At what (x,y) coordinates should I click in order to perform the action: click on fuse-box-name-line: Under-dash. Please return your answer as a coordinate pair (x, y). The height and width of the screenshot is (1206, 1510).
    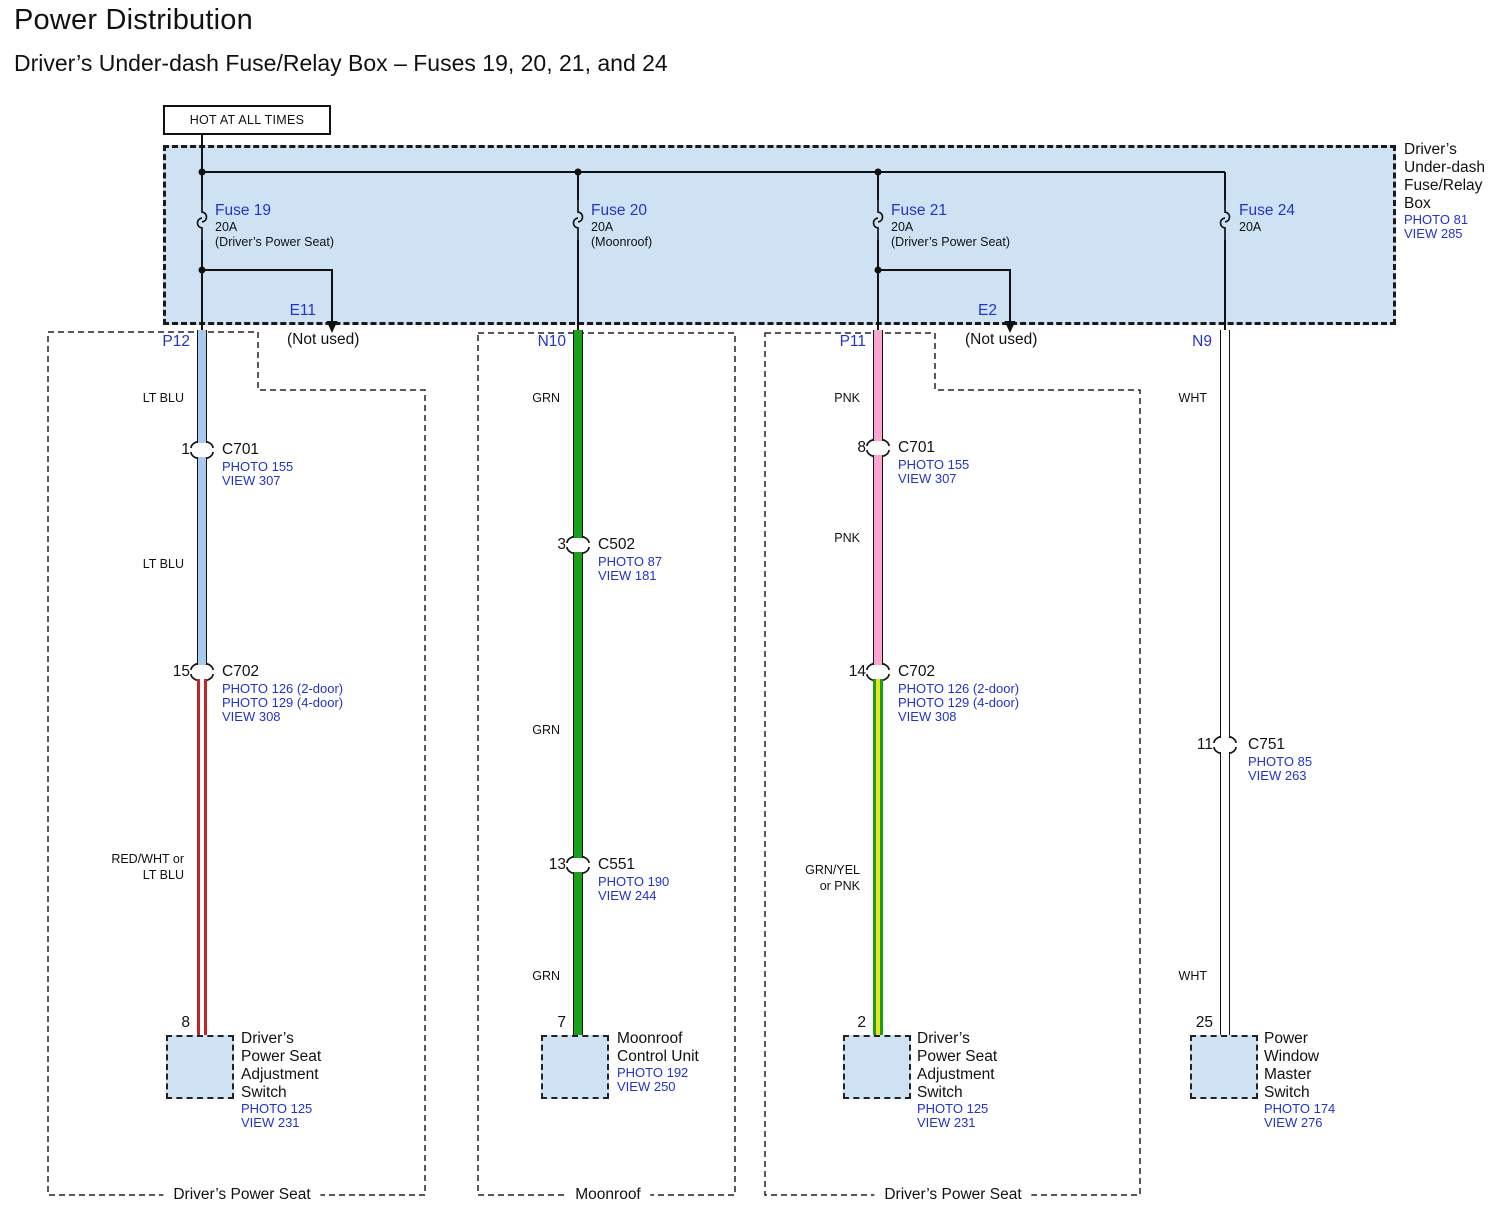
    Looking at the image, I should click on (1444, 167).